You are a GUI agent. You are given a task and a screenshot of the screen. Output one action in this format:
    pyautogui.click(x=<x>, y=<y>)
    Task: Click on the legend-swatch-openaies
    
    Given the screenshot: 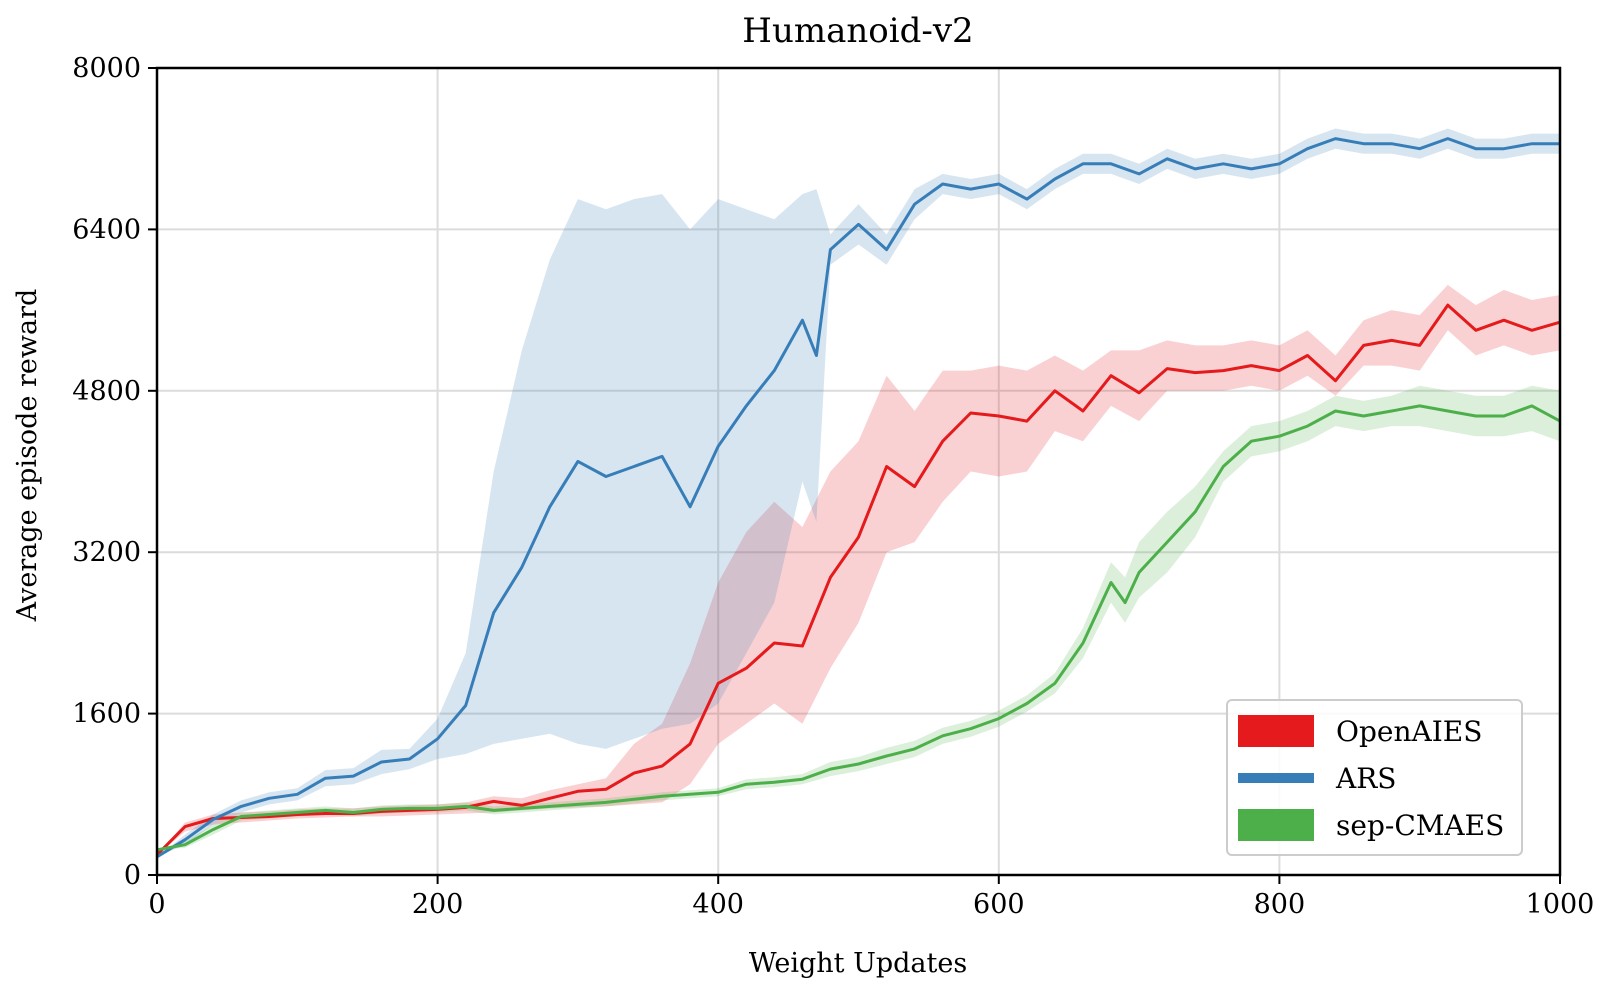 What is the action you would take?
    pyautogui.click(x=1276, y=731)
    